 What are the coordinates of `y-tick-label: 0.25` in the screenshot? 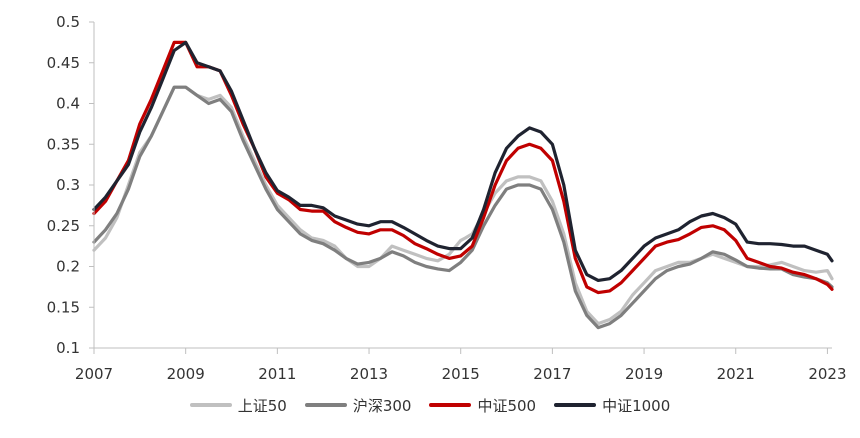 It's located at (63, 226).